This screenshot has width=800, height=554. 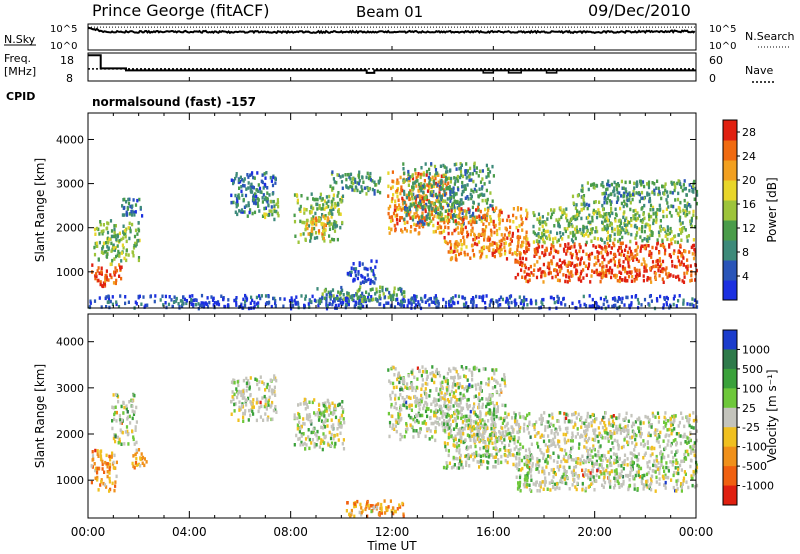 I want to click on noise-sky-line, so click(x=391, y=30).